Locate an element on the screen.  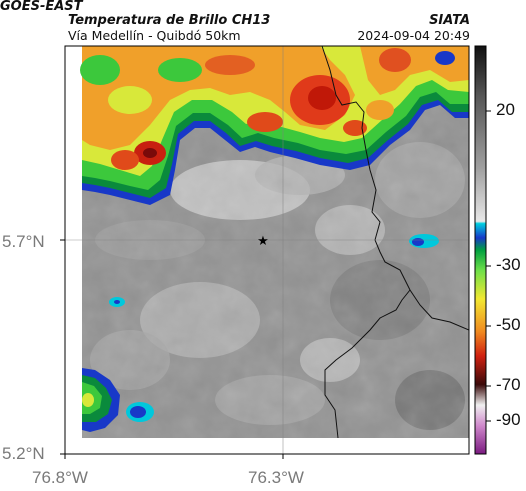
colorbar-tick-minus50: -50 is located at coordinates (508, 324).